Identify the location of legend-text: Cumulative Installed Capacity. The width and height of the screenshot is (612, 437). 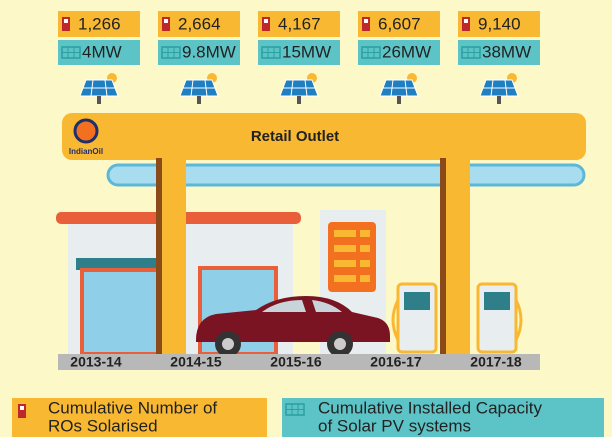
(430, 407).